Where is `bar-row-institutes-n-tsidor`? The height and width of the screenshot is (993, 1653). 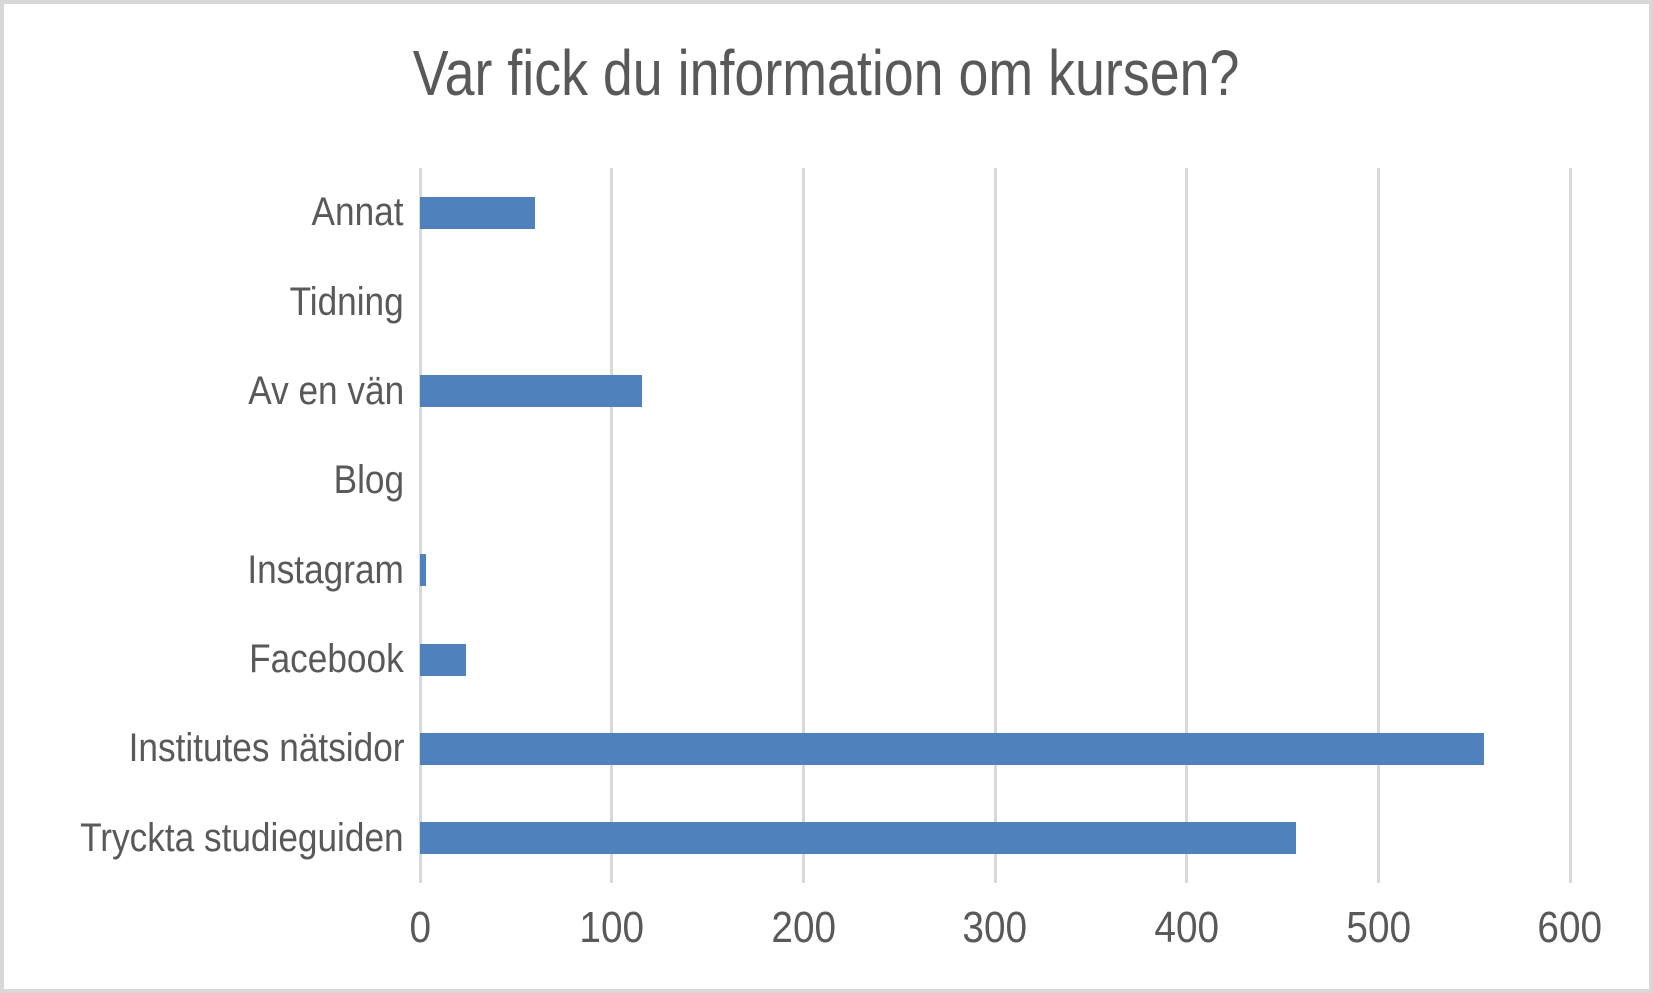
bar-row-institutes-n-tsidor is located at coordinates (995, 748).